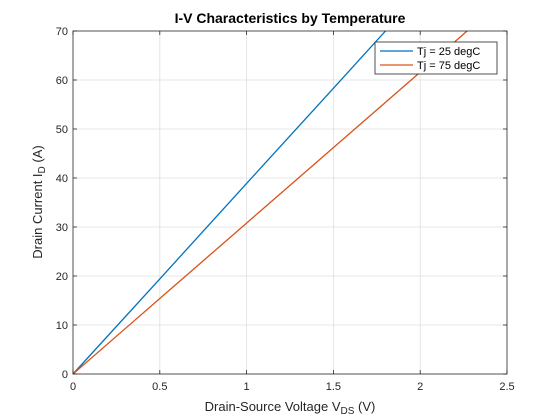  Describe the element at coordinates (273, 406) in the screenshot. I see `x-axis-label-main: Drain-Source Voltage V` at that location.